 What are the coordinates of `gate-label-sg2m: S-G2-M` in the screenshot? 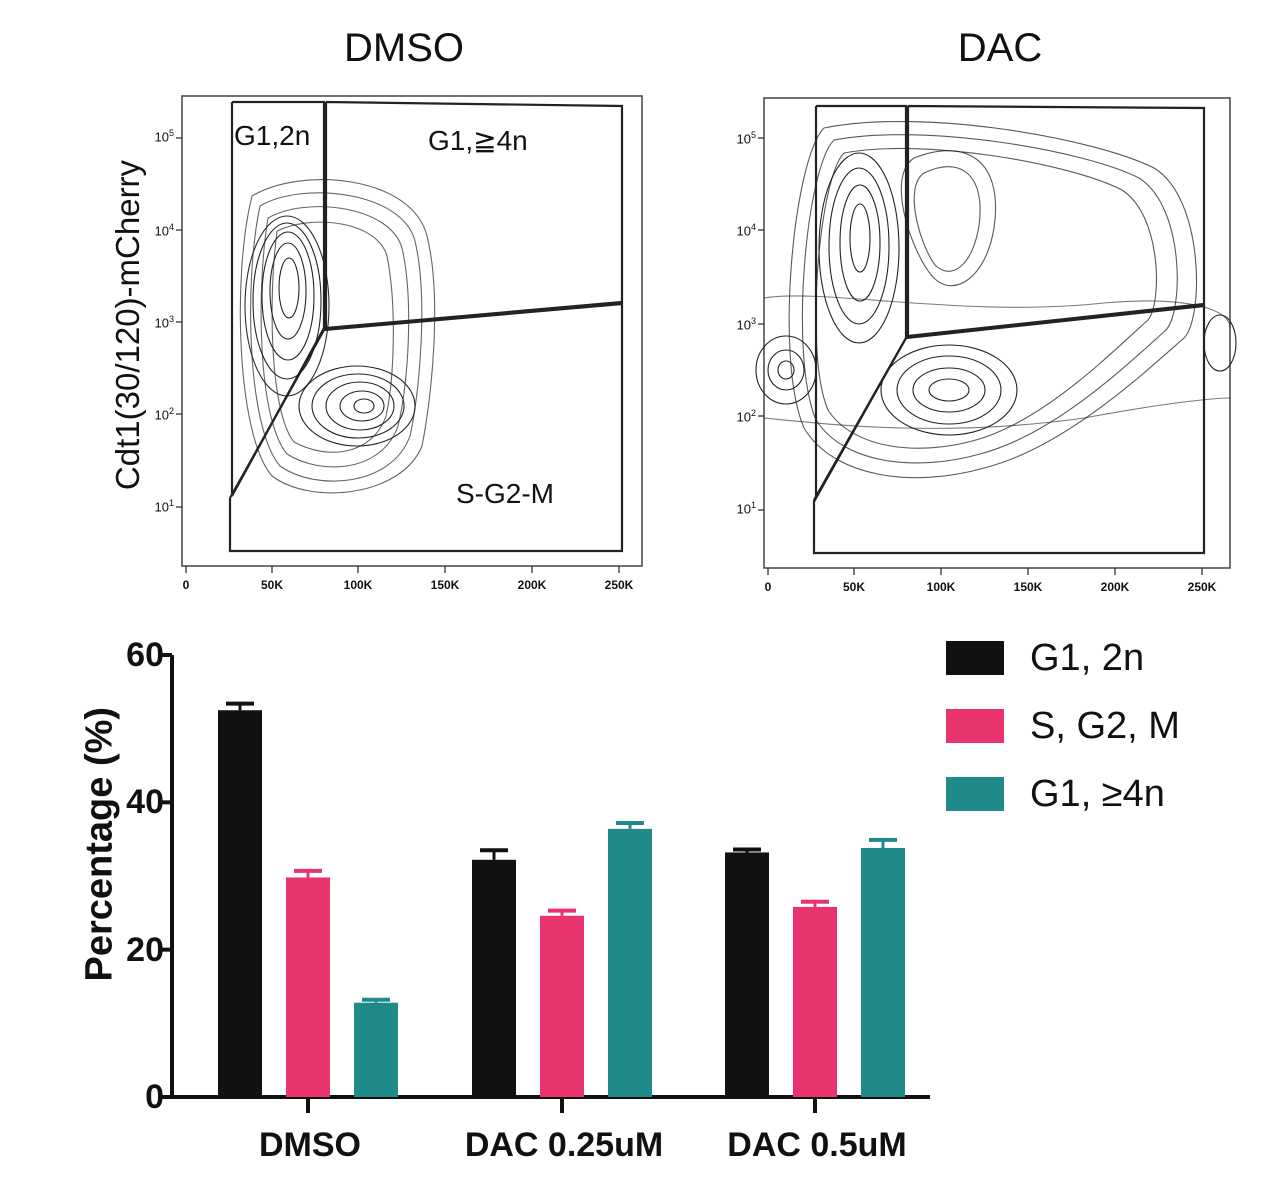 It's located at (505, 493).